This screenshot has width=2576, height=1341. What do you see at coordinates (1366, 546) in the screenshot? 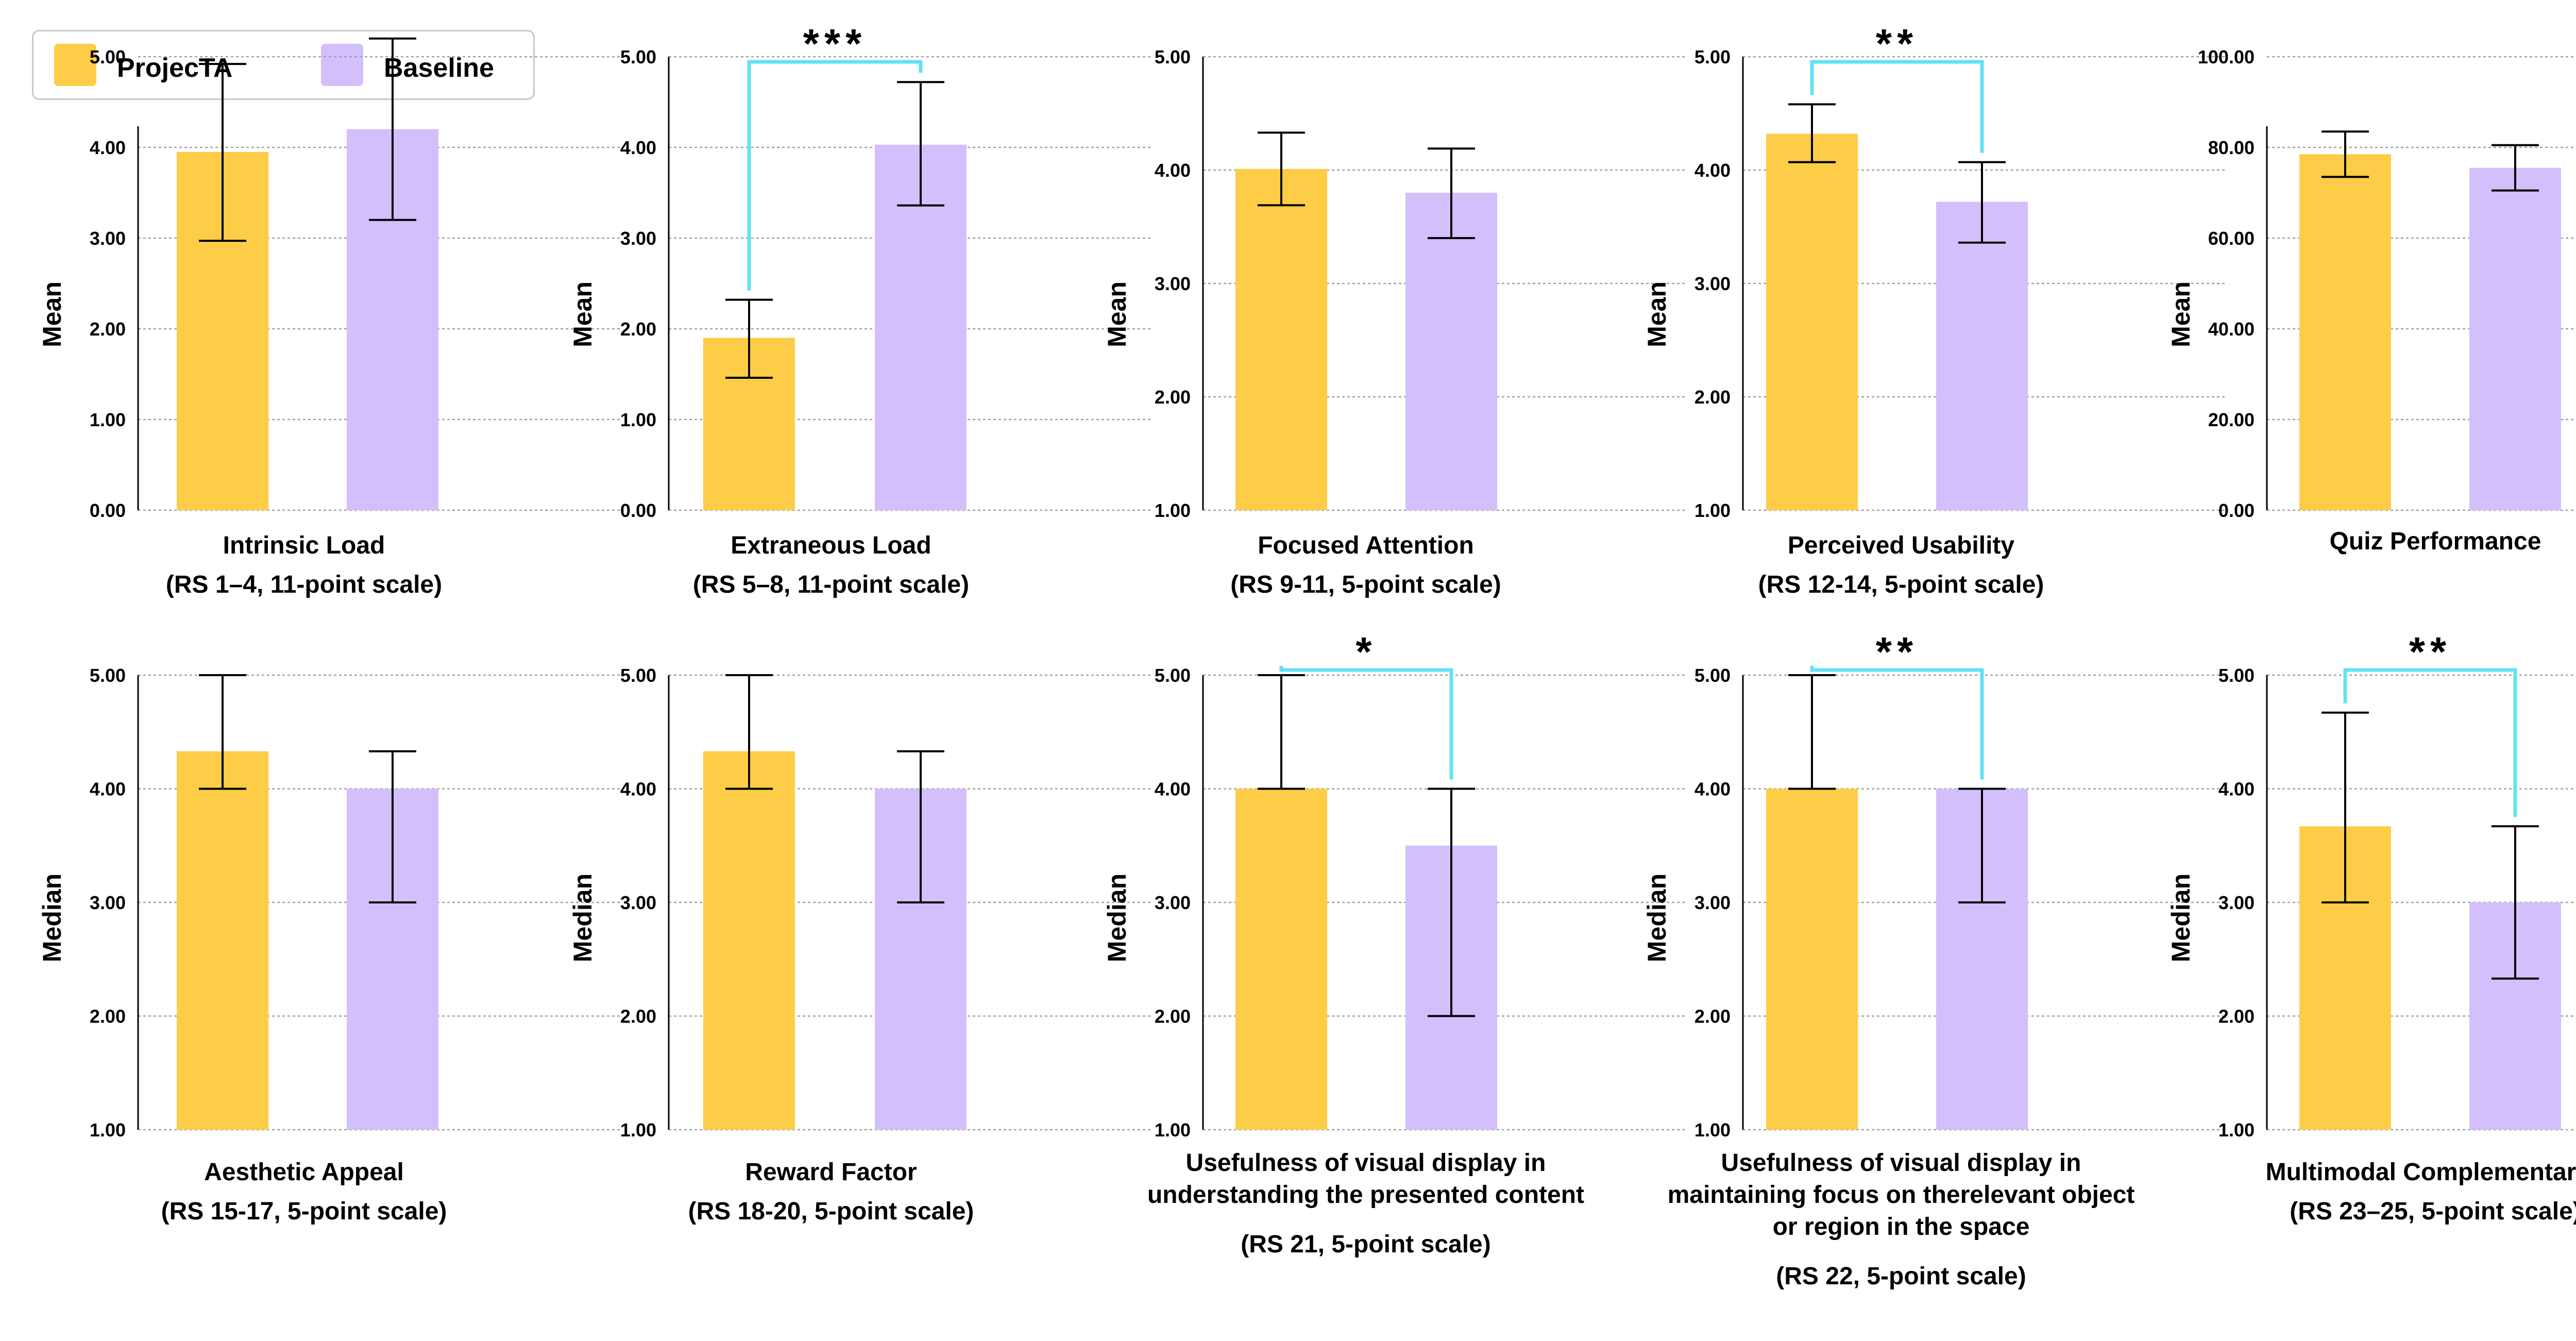
I see `chart-3-title-line-1: Focused Attention` at bounding box center [1366, 546].